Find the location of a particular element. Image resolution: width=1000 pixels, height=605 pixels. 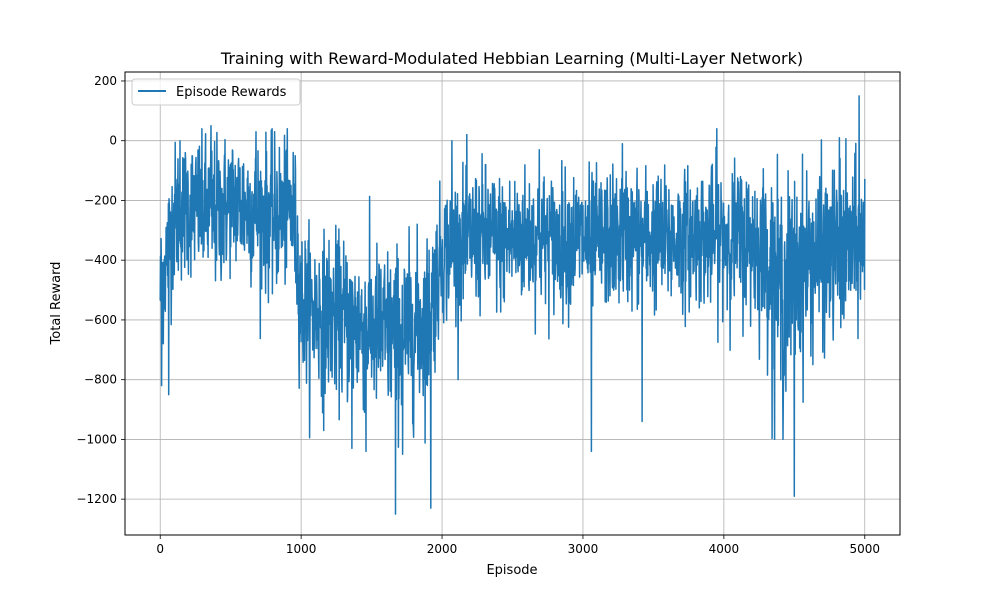

y-tick-label: 200 is located at coordinates (105, 81).